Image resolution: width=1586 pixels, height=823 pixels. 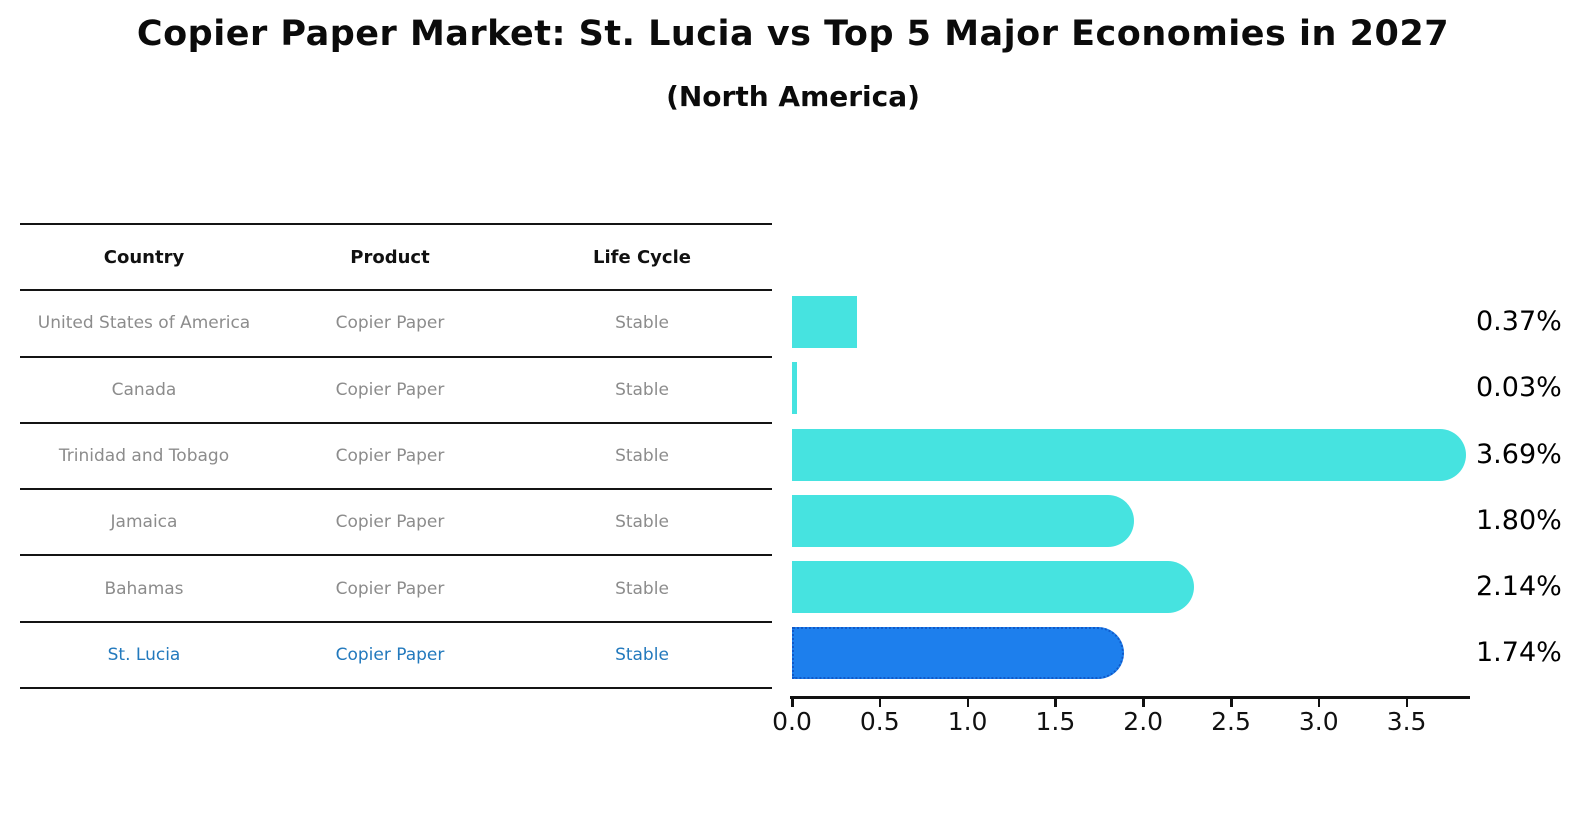 I want to click on x-tick-label: 0.5, so click(x=879, y=721).